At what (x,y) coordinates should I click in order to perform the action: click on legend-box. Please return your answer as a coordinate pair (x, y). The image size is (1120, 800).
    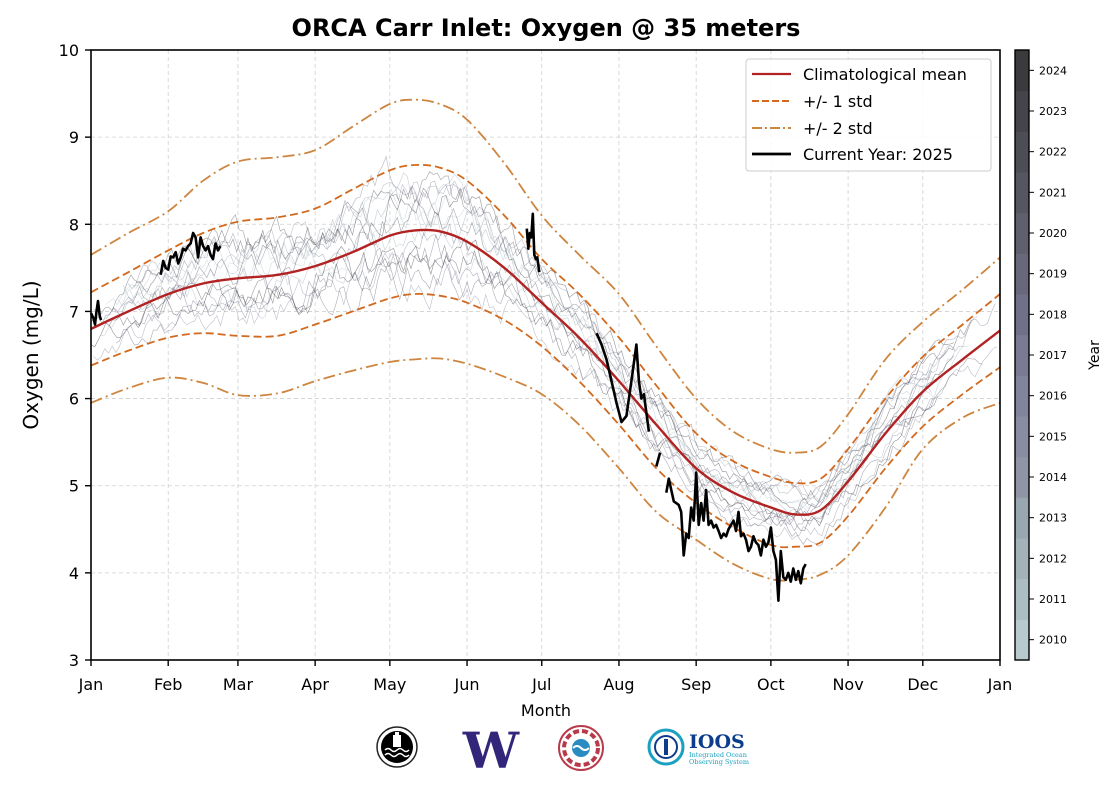
    Looking at the image, I should click on (868, 115).